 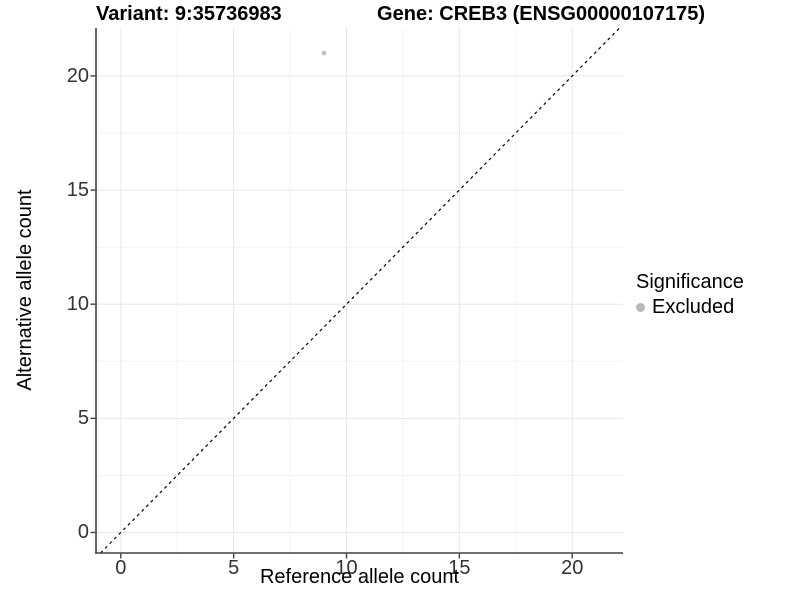 What do you see at coordinates (324, 53) in the screenshot?
I see `data-point` at bounding box center [324, 53].